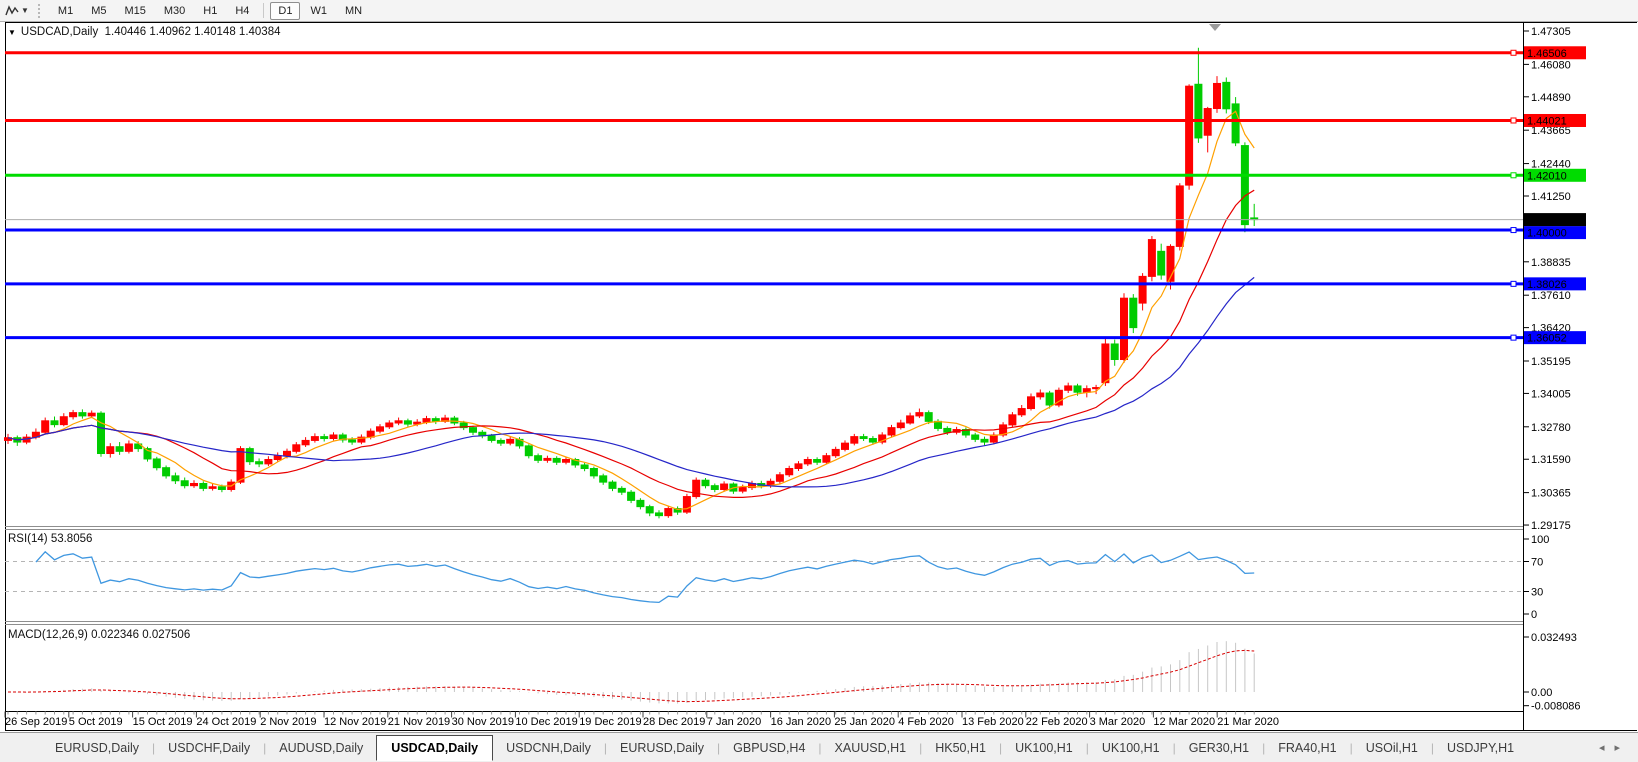 The width and height of the screenshot is (1638, 762). What do you see at coordinates (1534, 615) in the screenshot?
I see `rsi-tick-label: 0` at bounding box center [1534, 615].